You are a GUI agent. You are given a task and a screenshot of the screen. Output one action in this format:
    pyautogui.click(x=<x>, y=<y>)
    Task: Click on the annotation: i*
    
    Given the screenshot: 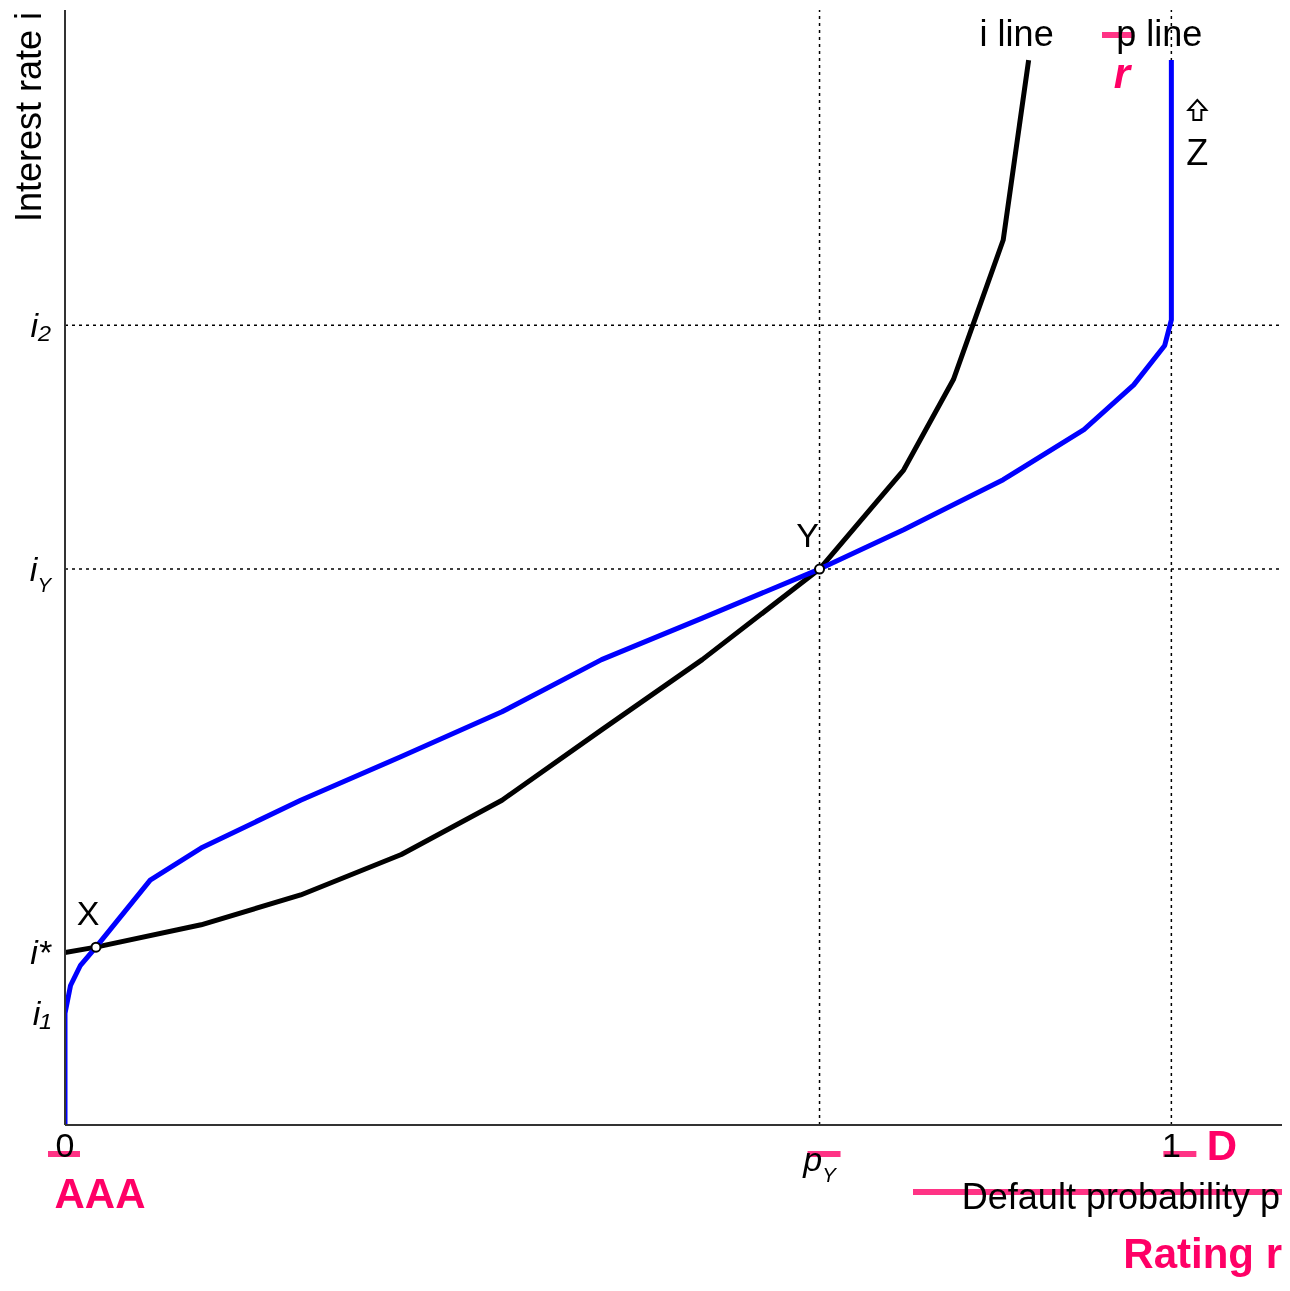 What is the action you would take?
    pyautogui.click(x=41, y=952)
    